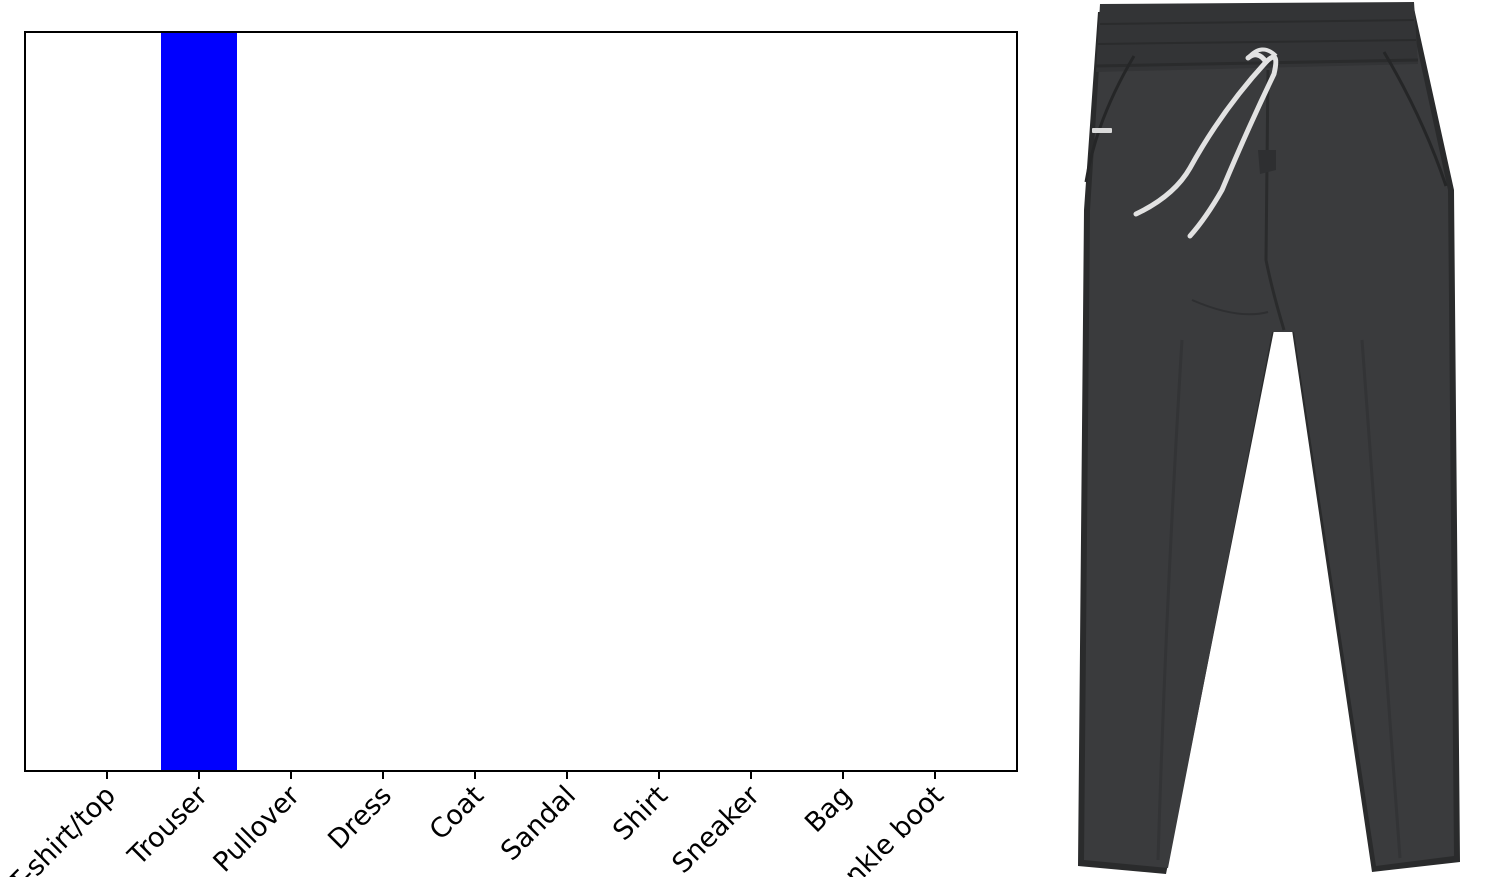 The height and width of the screenshot is (877, 1492). Describe the element at coordinates (457, 813) in the screenshot. I see `x-tick-label-coat: Coat` at that location.